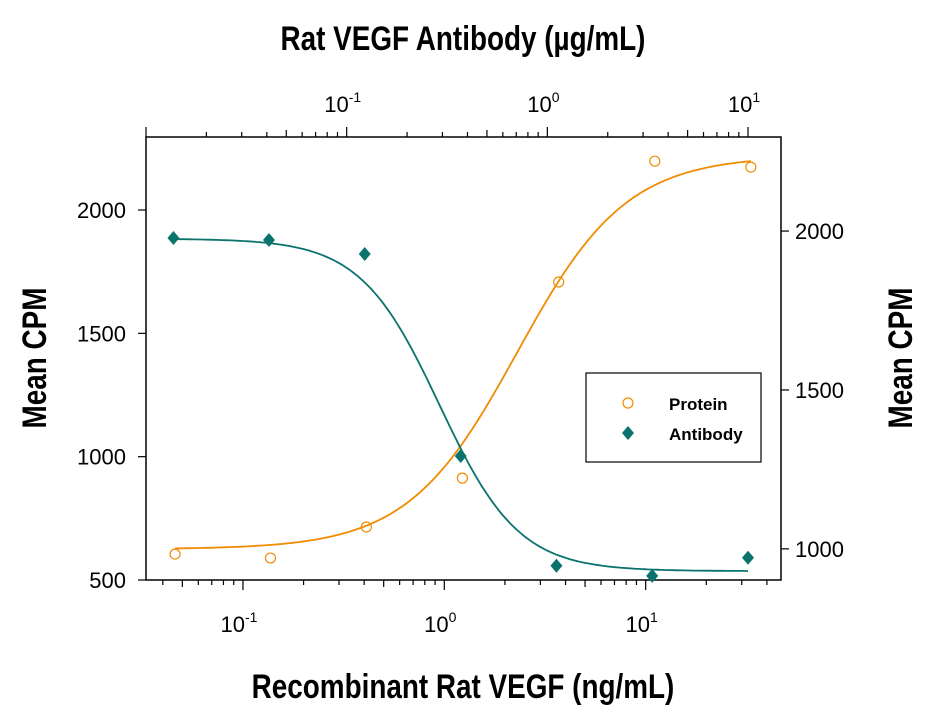 The height and width of the screenshot is (714, 927). I want to click on x-tick-label: 10⁰, so click(440, 623).